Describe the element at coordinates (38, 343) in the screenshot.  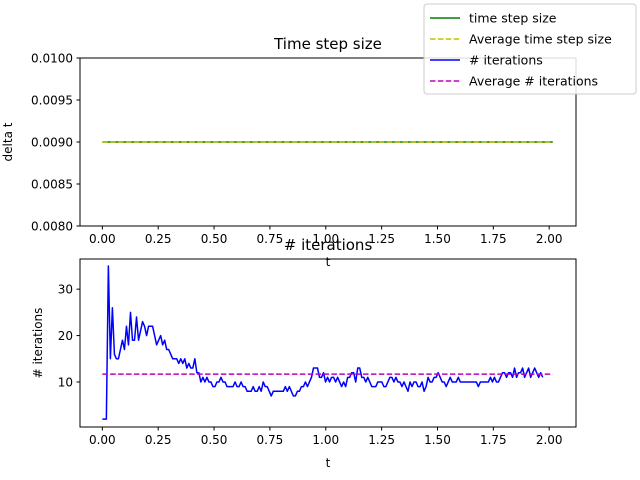
I see `iterations-y-label: # iterations` at that location.